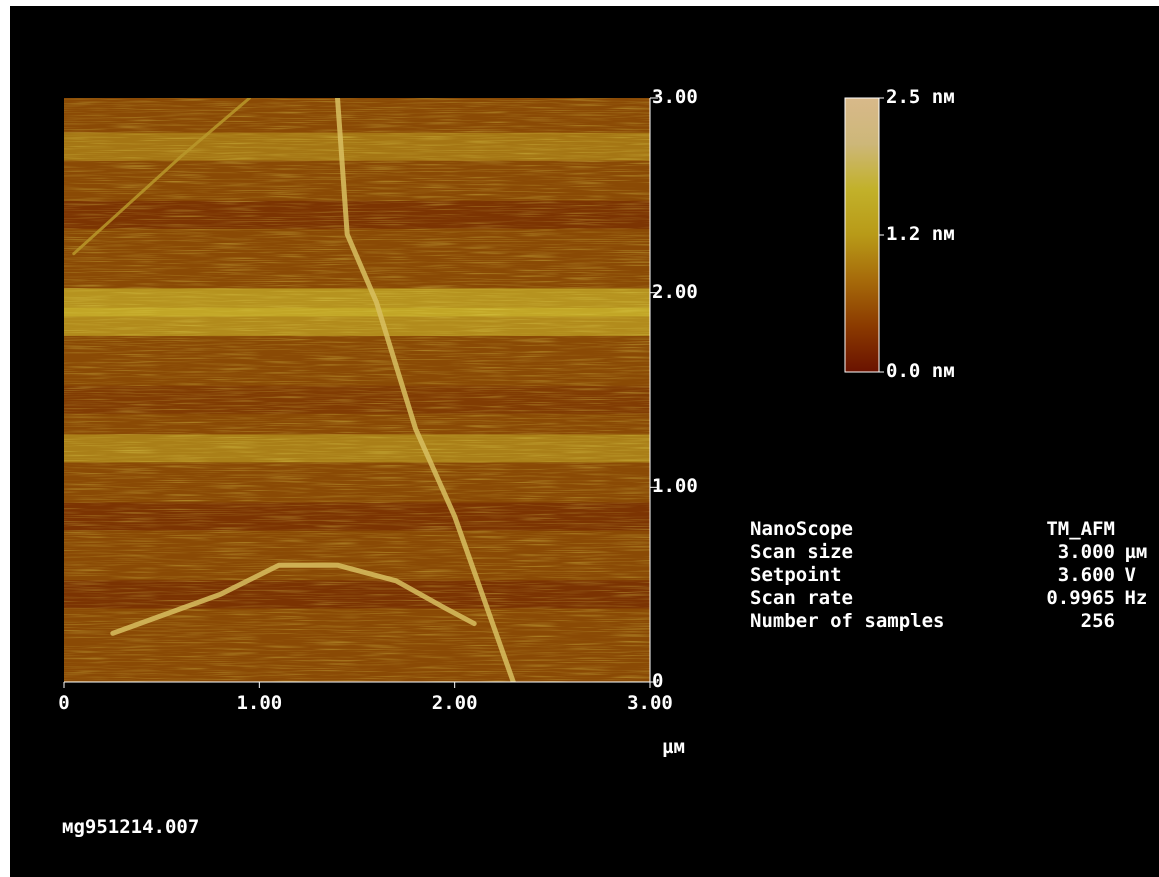 The width and height of the screenshot is (1159, 877). Describe the element at coordinates (162, 177) in the screenshot. I see `faint-diagonal` at that location.